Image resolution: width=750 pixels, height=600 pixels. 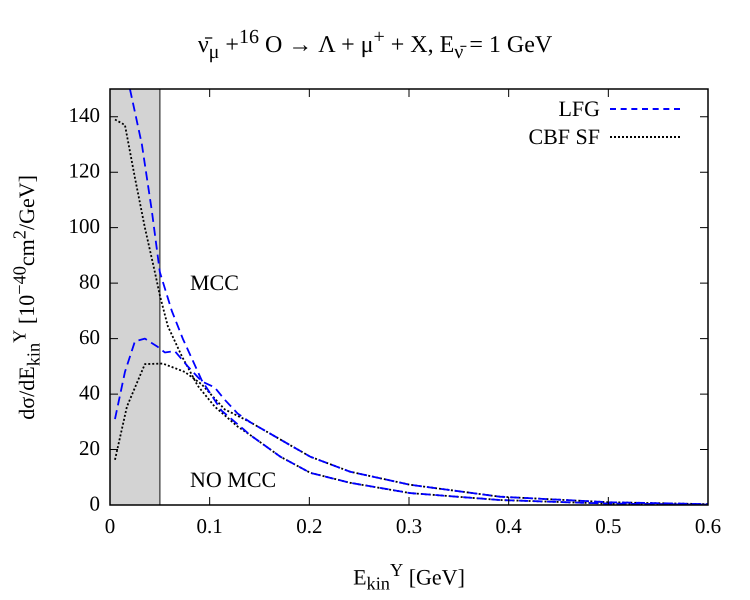 I want to click on x-tick-label: 0.2, so click(x=309, y=526).